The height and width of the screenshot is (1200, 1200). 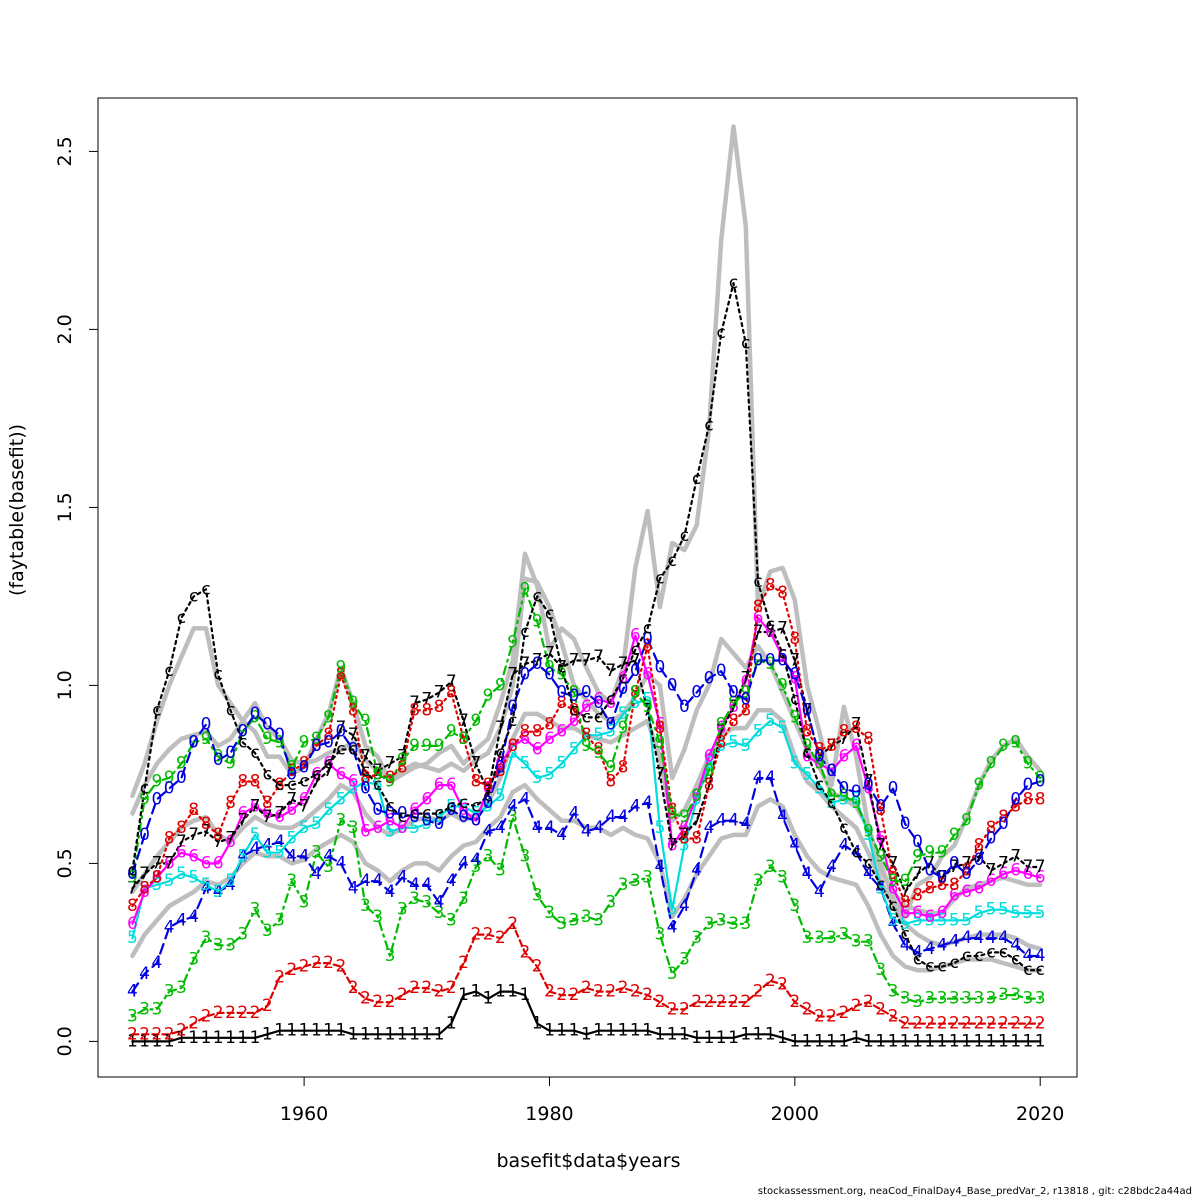 What do you see at coordinates (1040, 1114) in the screenshot?
I see `x-tick-label: 2020` at bounding box center [1040, 1114].